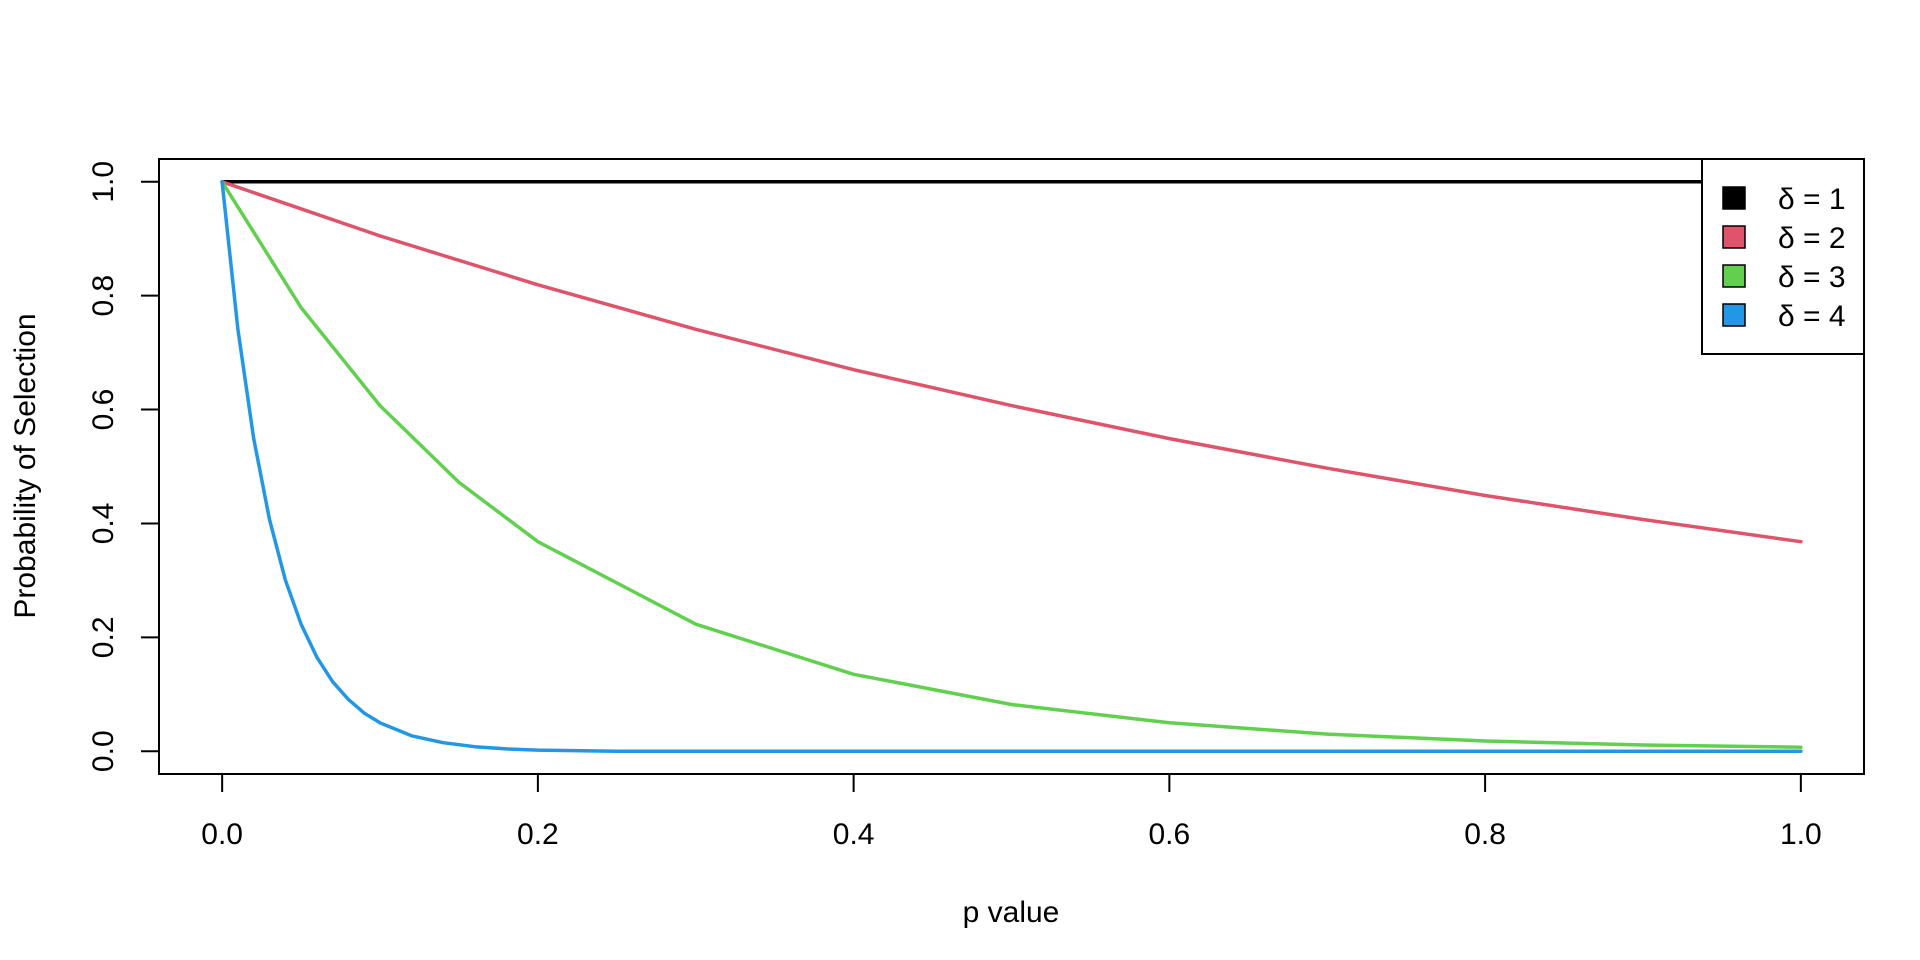 This screenshot has height=960, width=1920. Describe the element at coordinates (1812, 199) in the screenshot. I see `legend-label: δ = 1` at that location.